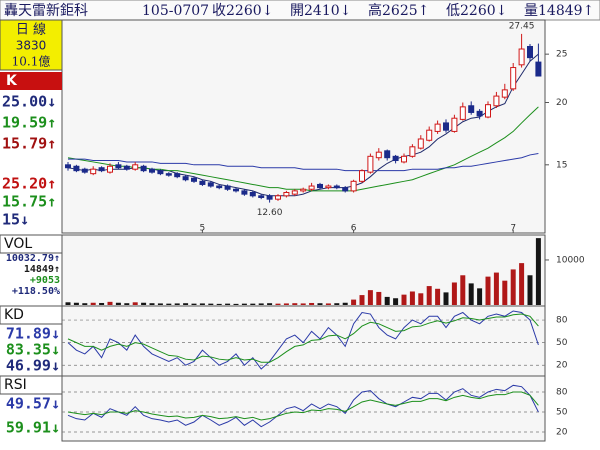 The width and height of the screenshot is (600, 450). I want to click on y-tick-label: 10000, so click(570, 260).